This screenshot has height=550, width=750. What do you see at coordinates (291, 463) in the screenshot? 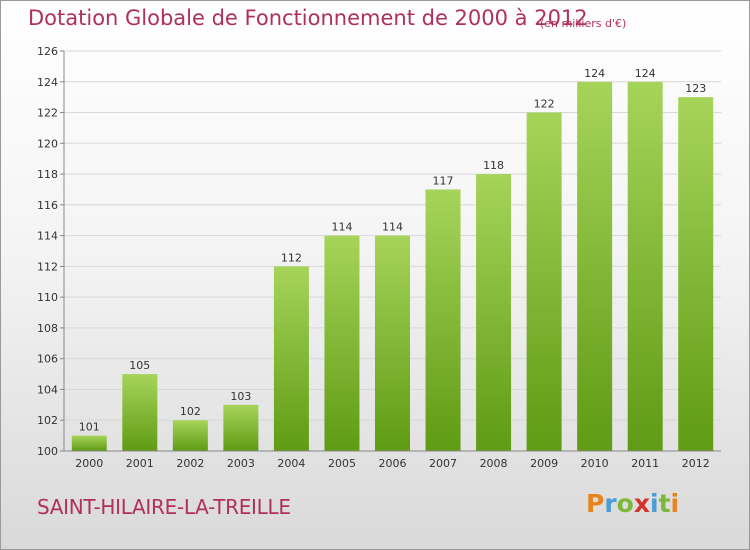
I see `x-tick-label: 2004` at bounding box center [291, 463].